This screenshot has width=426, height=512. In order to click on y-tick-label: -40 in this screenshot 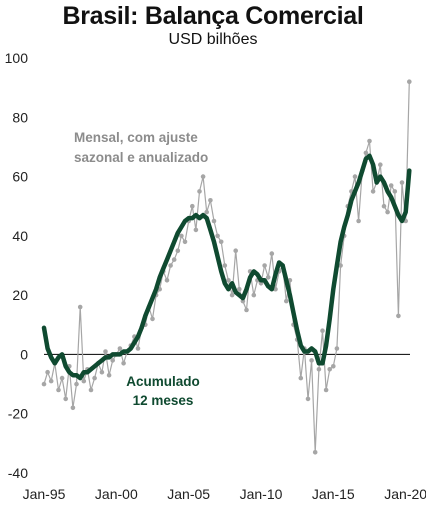, I will do `click(18, 473)`.